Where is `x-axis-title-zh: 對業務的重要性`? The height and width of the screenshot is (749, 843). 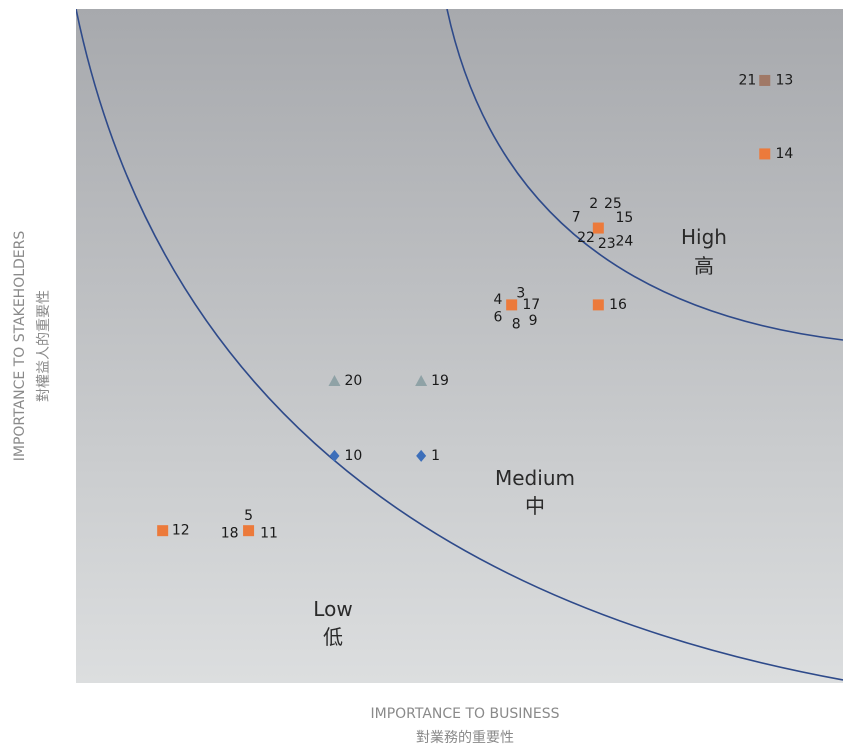
x-axis-title-zh: 對業務的重要性 is located at coordinates (465, 738).